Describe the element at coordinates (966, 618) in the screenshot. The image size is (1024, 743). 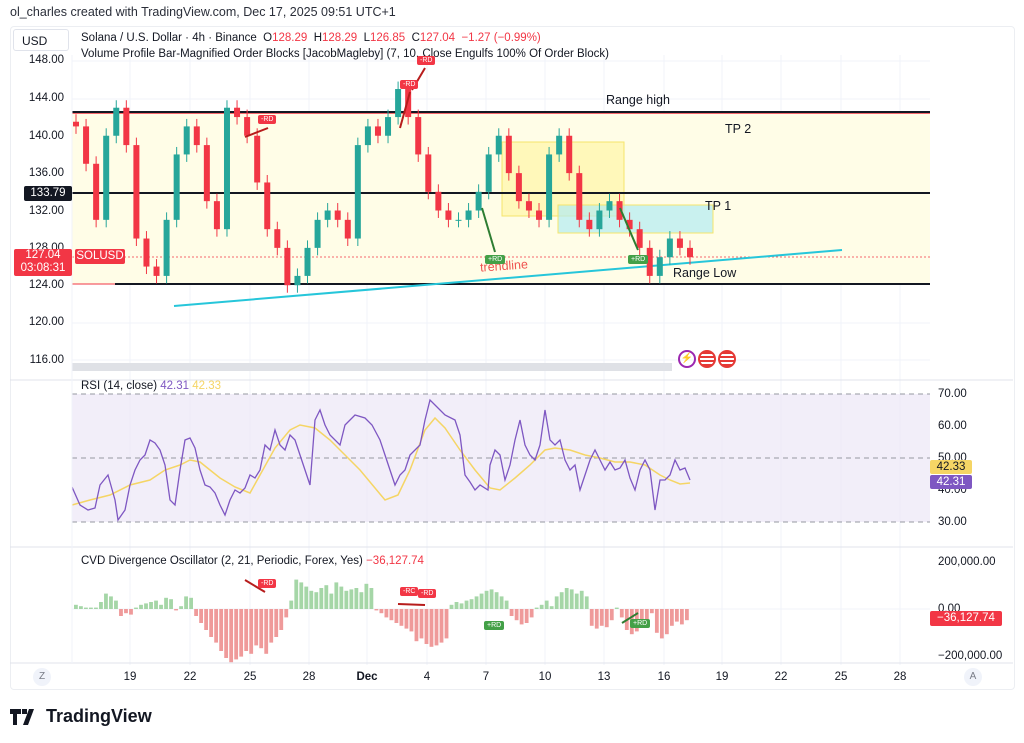
I see `cvd-tag: −36,127.74` at that location.